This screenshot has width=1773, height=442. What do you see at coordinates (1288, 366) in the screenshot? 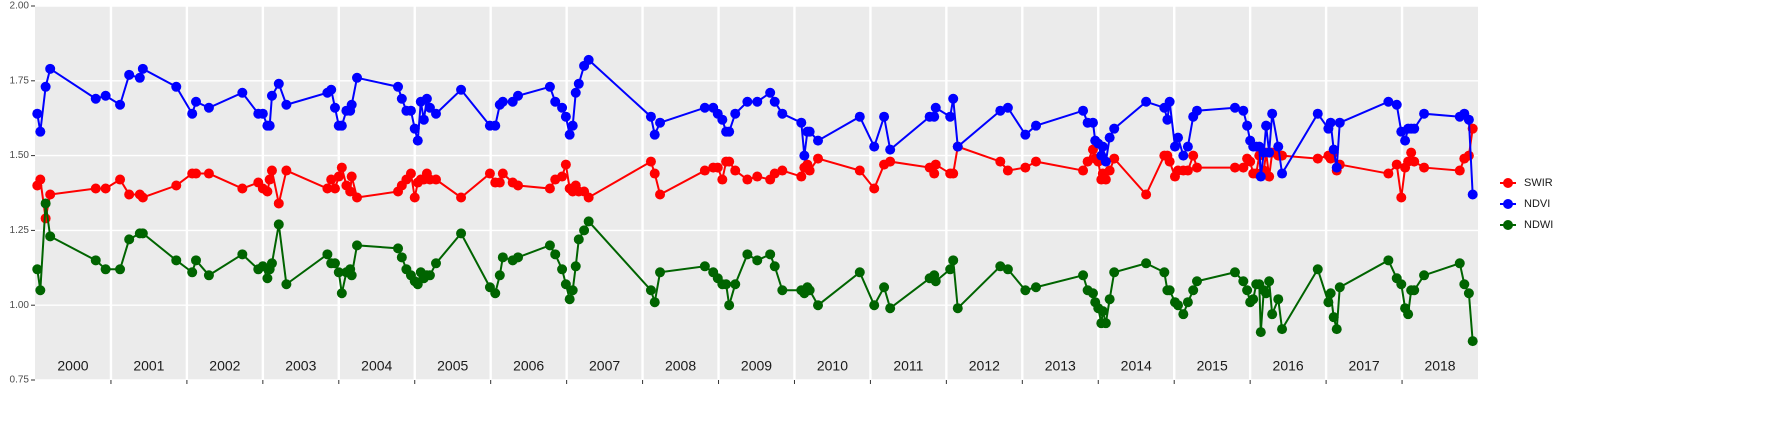
I see `x-tick-label: 2016` at bounding box center [1288, 366].